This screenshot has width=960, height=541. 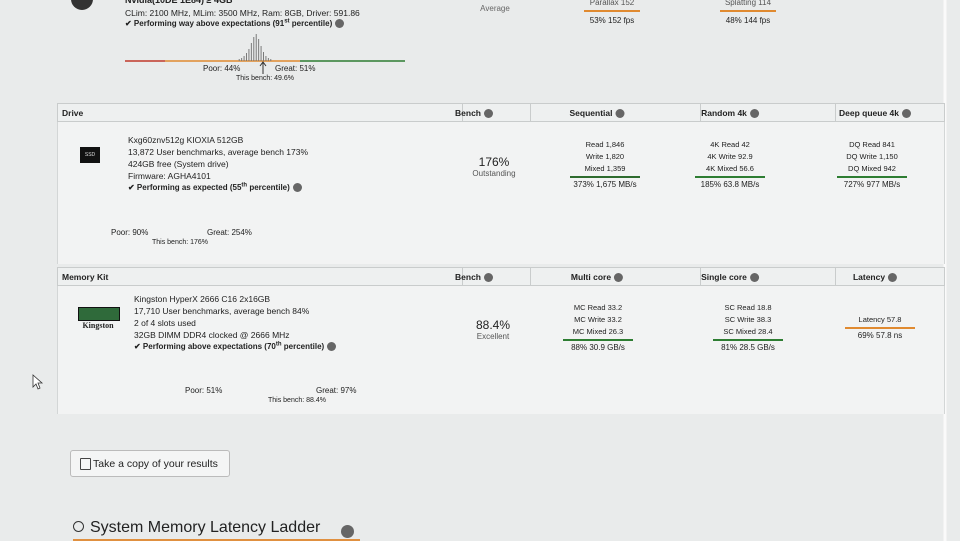 I want to click on column-line: Write 1,820, so click(x=605, y=156).